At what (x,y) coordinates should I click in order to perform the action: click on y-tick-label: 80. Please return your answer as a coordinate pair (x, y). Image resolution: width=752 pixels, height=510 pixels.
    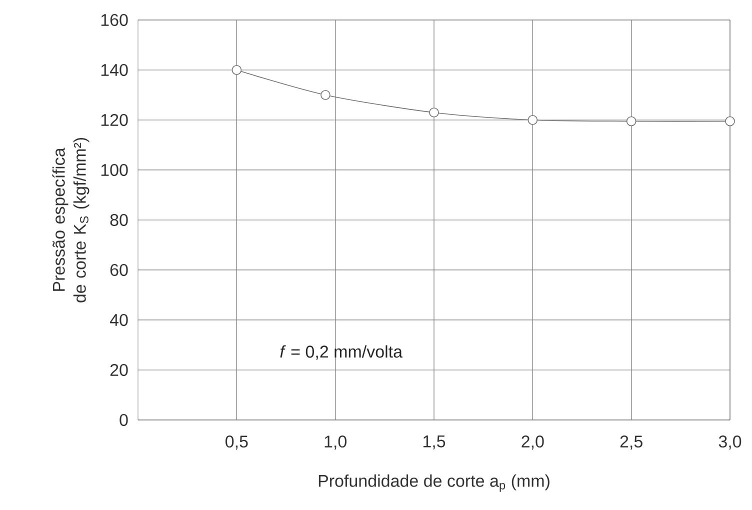
    Looking at the image, I should click on (119, 220).